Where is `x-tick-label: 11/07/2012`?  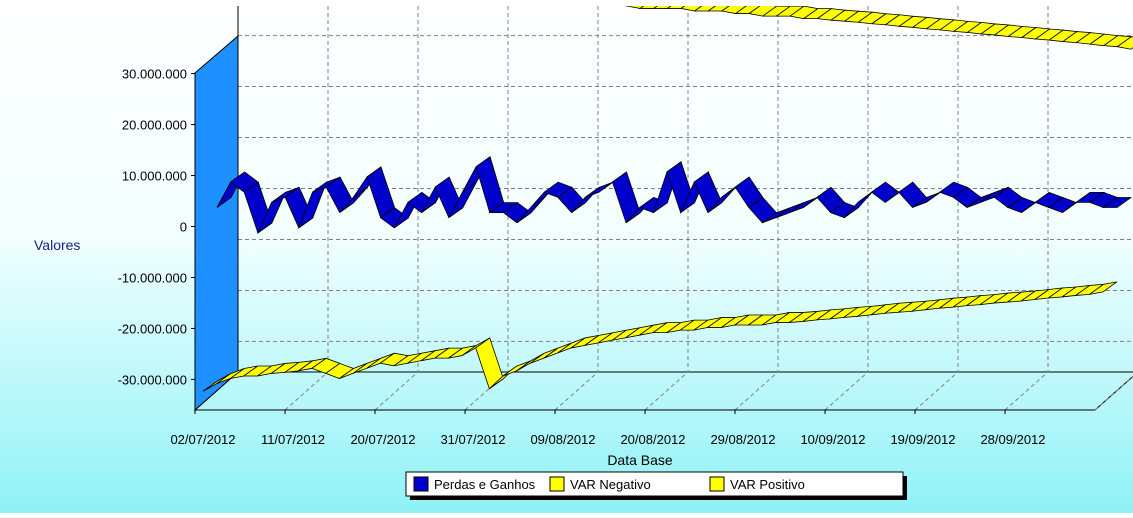
x-tick-label: 11/07/2012 is located at coordinates (293, 439).